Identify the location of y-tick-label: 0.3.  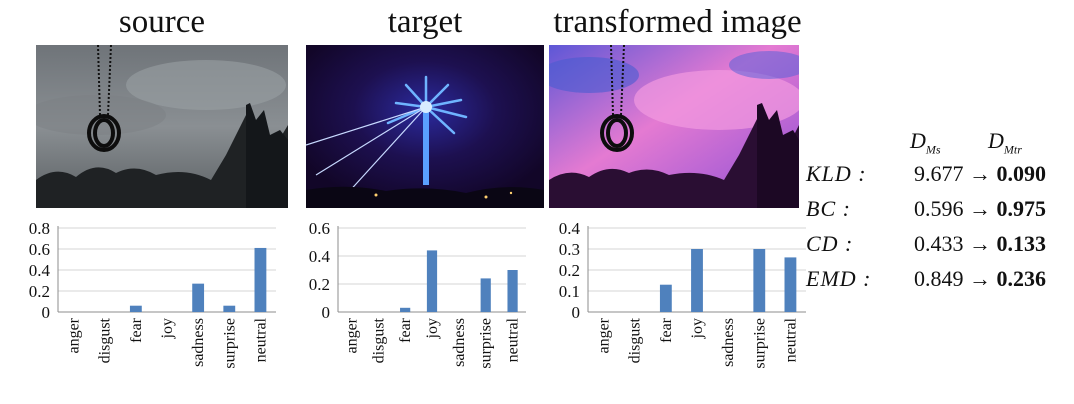
(569, 249).